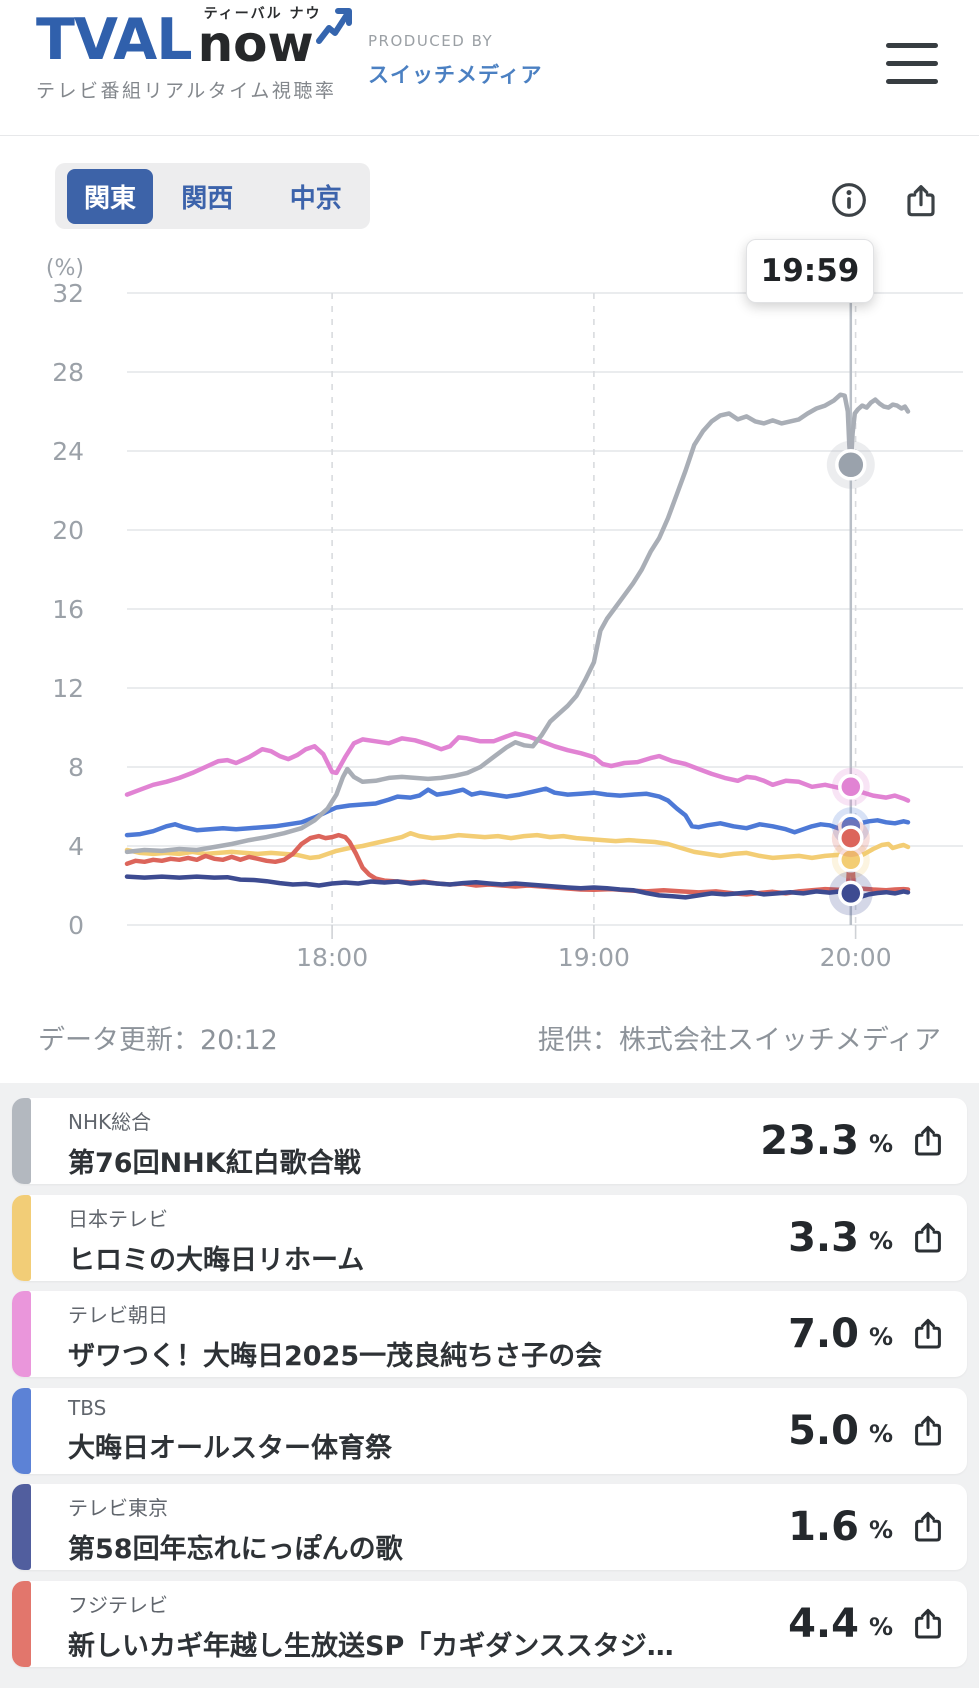 Image resolution: width=979 pixels, height=1688 pixels. Describe the element at coordinates (118, 1605) in the screenshot. I see `channel-name: フジテレビ` at that location.